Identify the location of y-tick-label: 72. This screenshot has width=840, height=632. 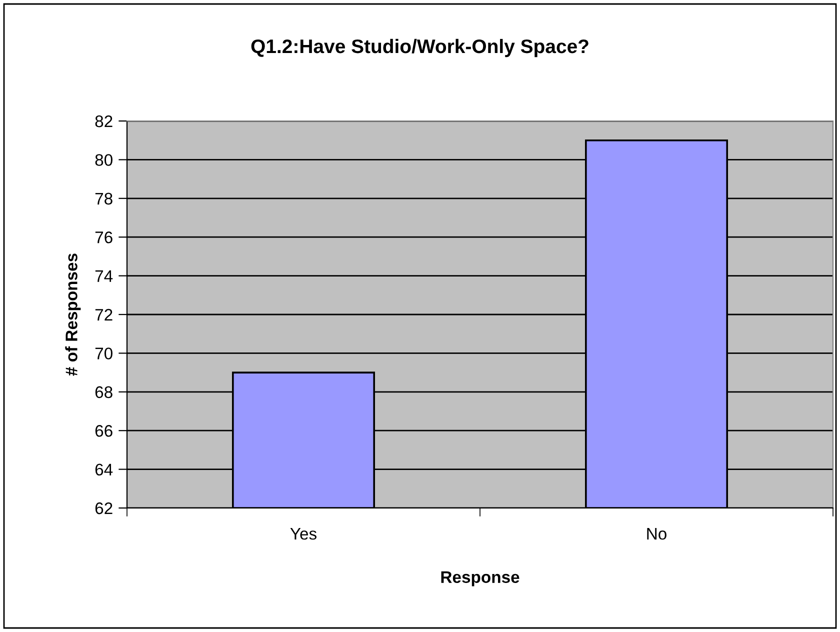
(103, 314).